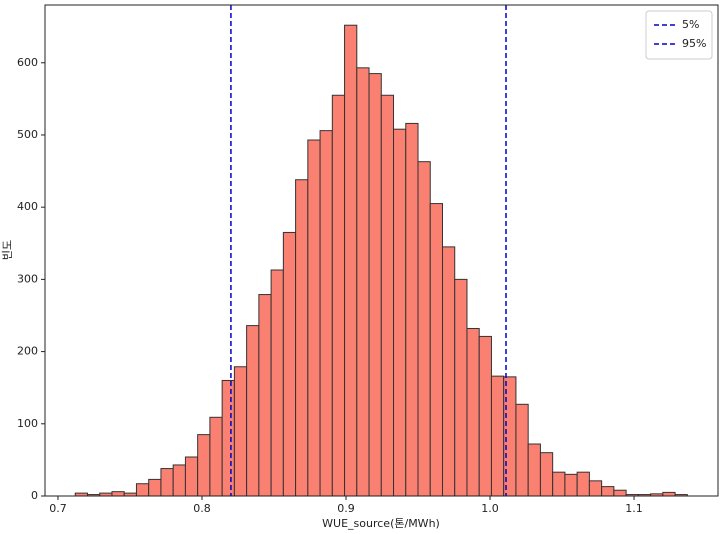 This screenshot has height=534, width=722. What do you see at coordinates (34, 495) in the screenshot?
I see `y-tick-label: 0` at bounding box center [34, 495].